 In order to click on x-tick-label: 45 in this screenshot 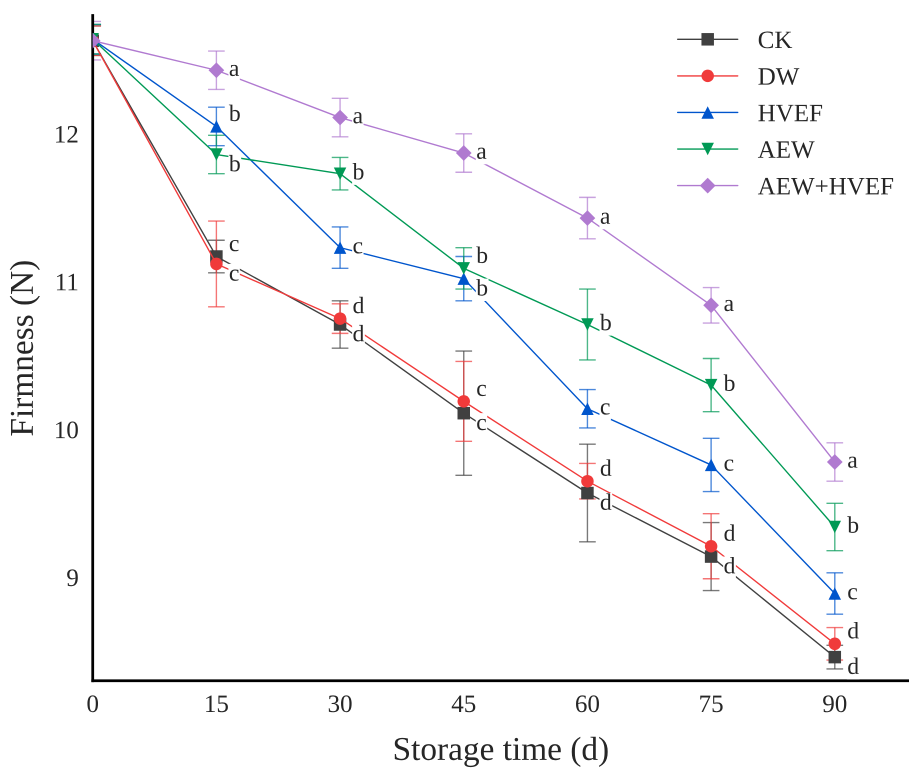, I will do `click(464, 704)`.